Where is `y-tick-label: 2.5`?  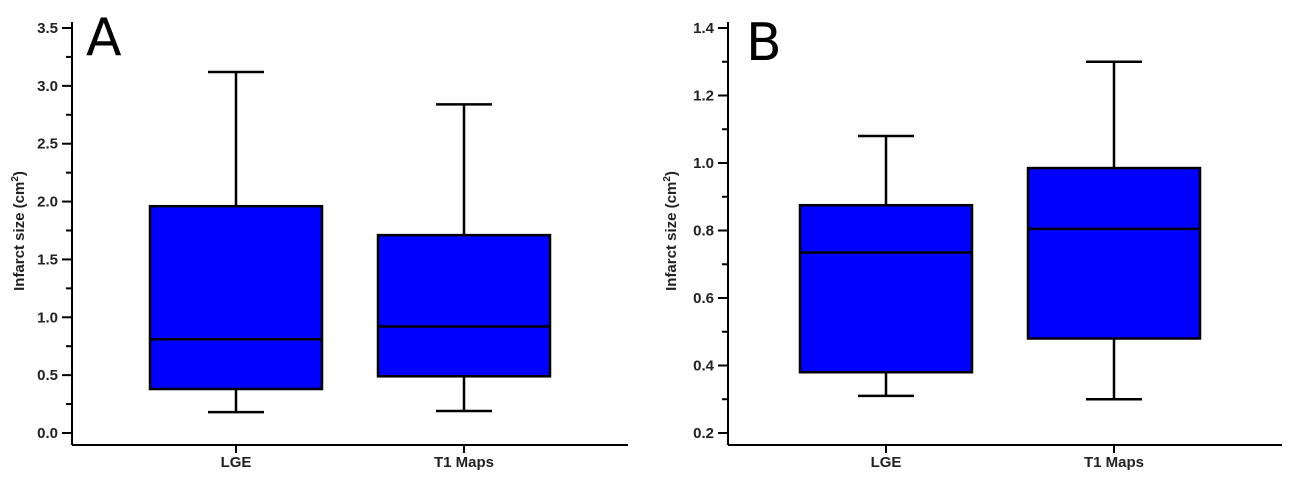
y-tick-label: 2.5 is located at coordinates (47, 144).